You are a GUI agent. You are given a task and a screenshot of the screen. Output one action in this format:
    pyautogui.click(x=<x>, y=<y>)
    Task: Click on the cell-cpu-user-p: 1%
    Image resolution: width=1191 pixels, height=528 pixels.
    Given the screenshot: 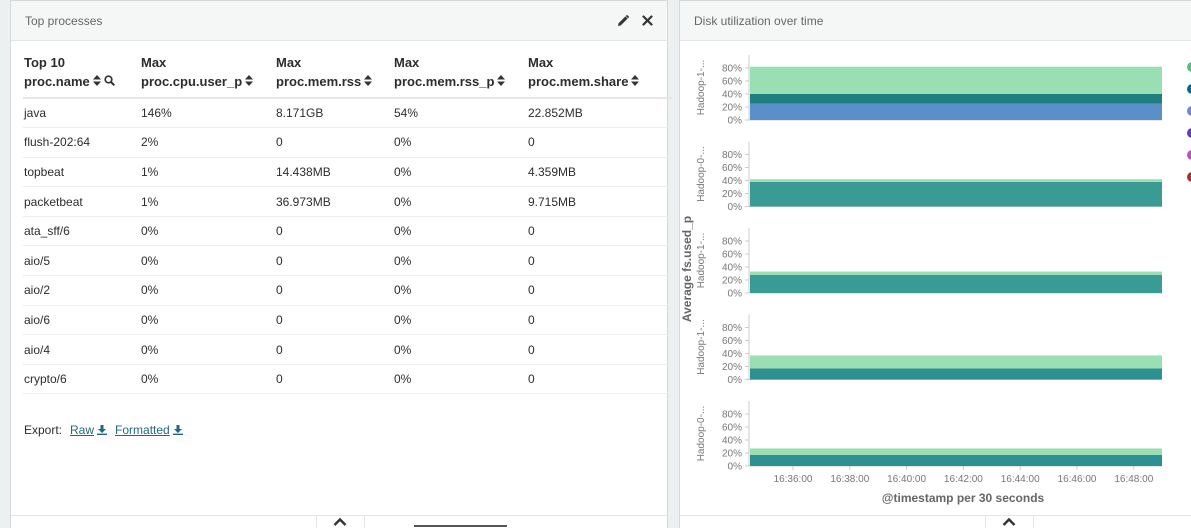 What is the action you would take?
    pyautogui.click(x=208, y=172)
    